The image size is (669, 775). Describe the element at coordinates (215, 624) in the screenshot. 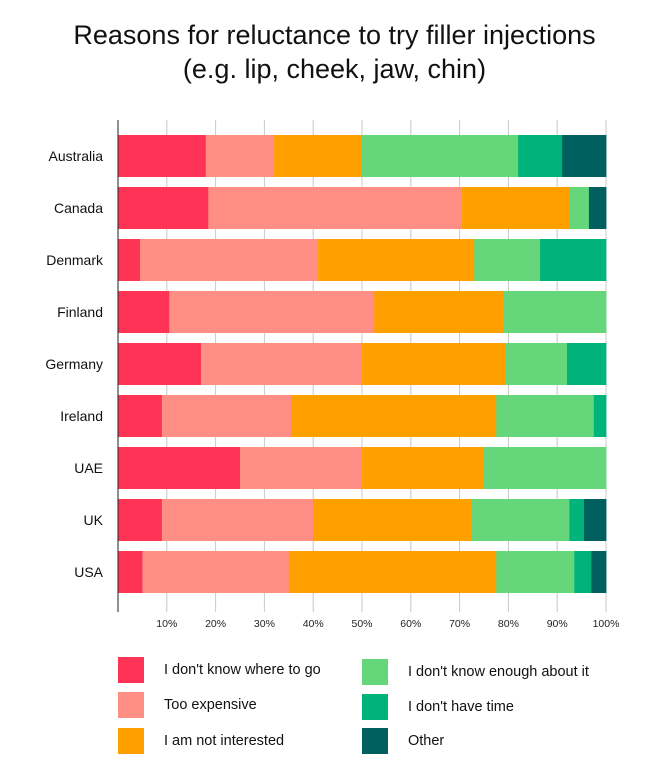

I see `x-tick-label: 20%` at that location.